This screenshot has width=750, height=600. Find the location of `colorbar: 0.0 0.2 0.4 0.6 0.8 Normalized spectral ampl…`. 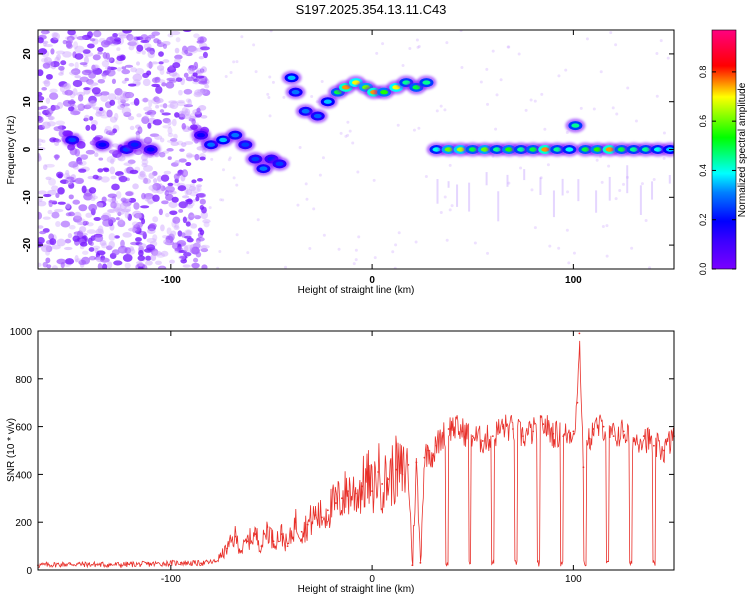

colorbar: 0.0 0.2 0.4 0.6 0.8 Normalized spectral ampl… is located at coordinates (723, 152).